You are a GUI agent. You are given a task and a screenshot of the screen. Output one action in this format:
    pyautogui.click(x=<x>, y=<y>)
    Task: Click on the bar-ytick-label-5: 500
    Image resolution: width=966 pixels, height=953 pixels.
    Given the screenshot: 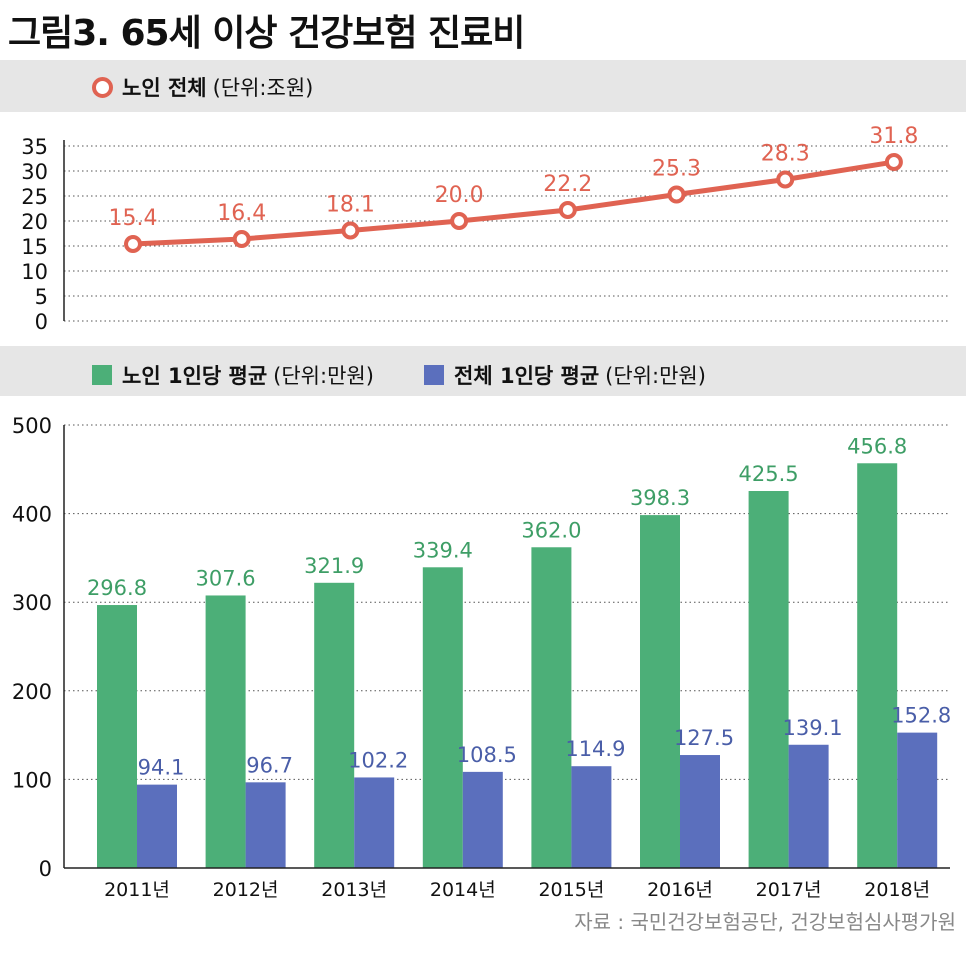 What is the action you would take?
    pyautogui.click(x=32, y=426)
    